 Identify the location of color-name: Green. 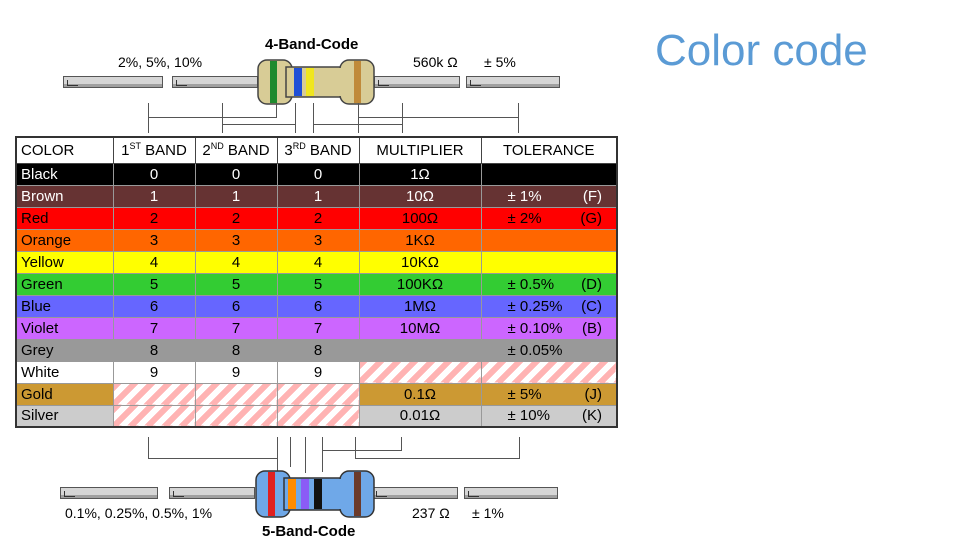
(64, 284).